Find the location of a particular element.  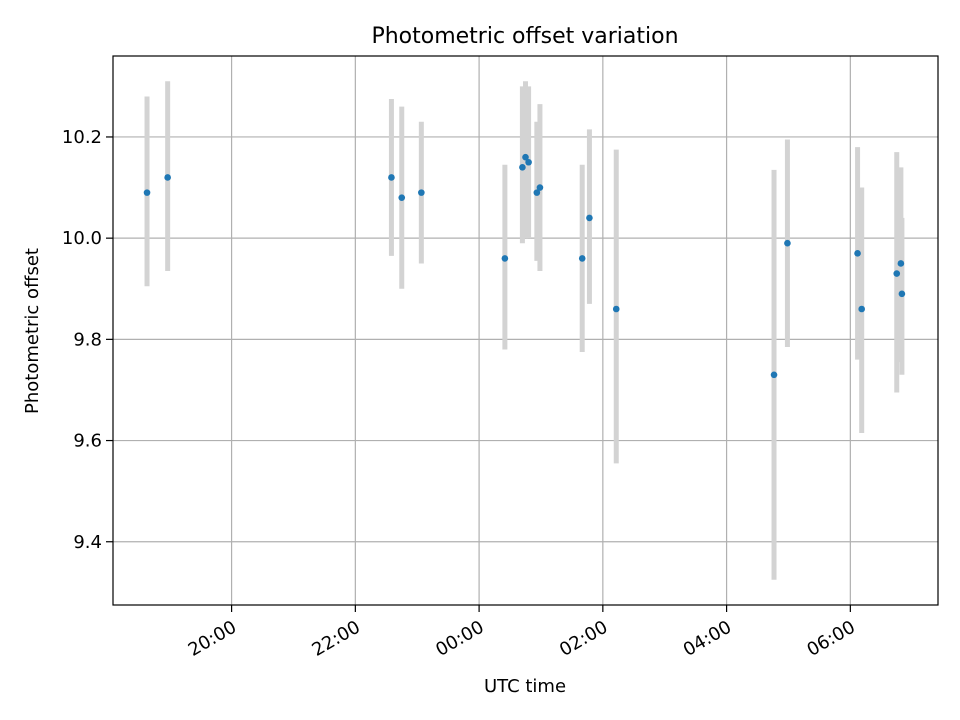

chart-title: Photometric offset variation is located at coordinates (524, 36).